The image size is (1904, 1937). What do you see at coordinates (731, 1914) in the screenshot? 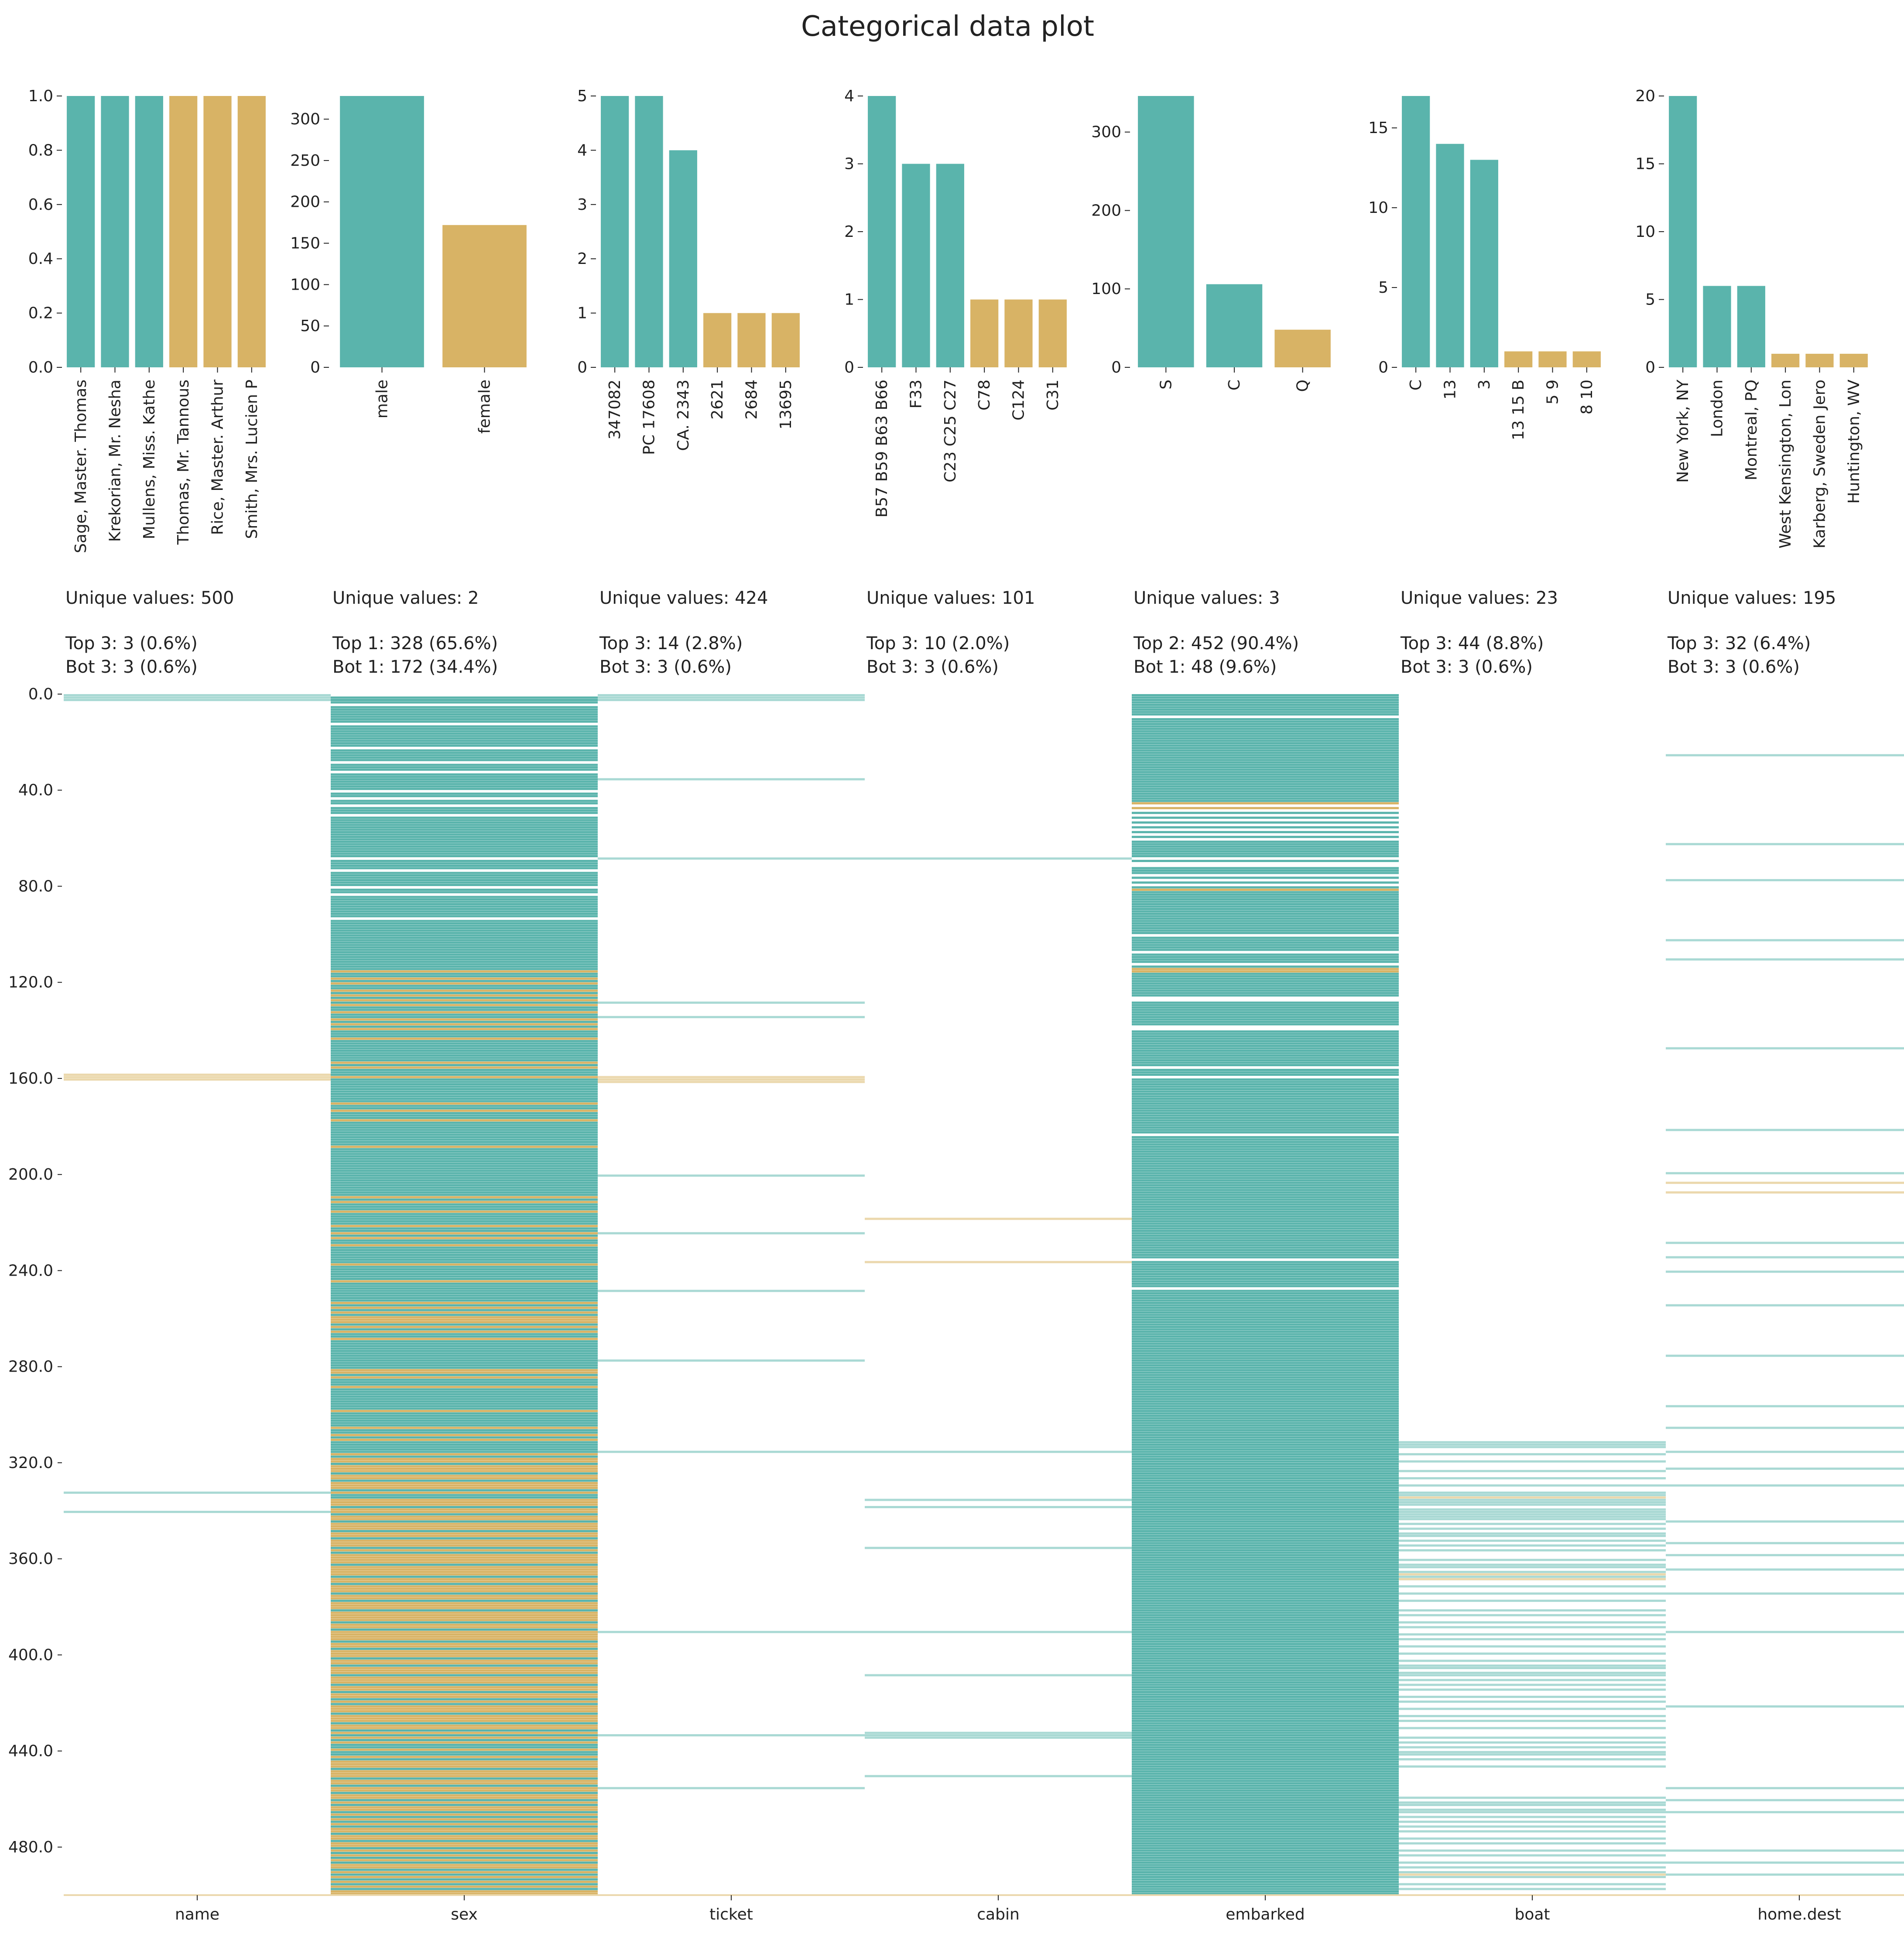
I see `column-label: ticket` at bounding box center [731, 1914].